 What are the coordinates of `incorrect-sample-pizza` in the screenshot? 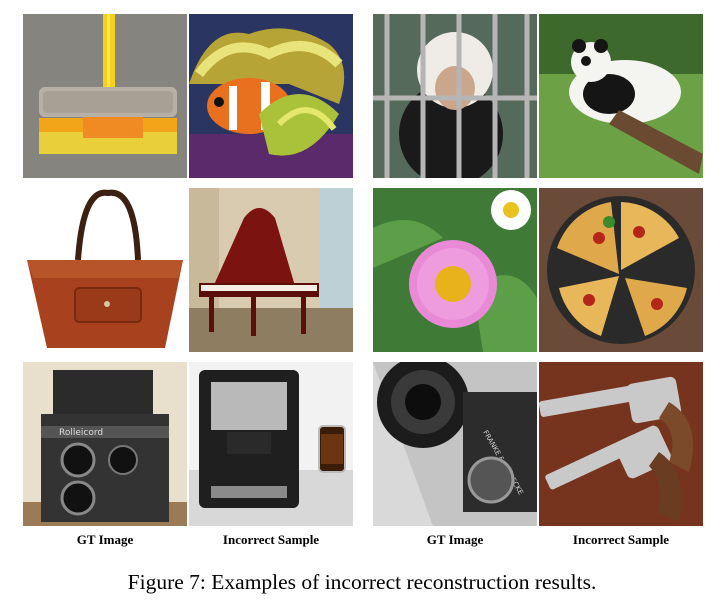 It's located at (621, 270).